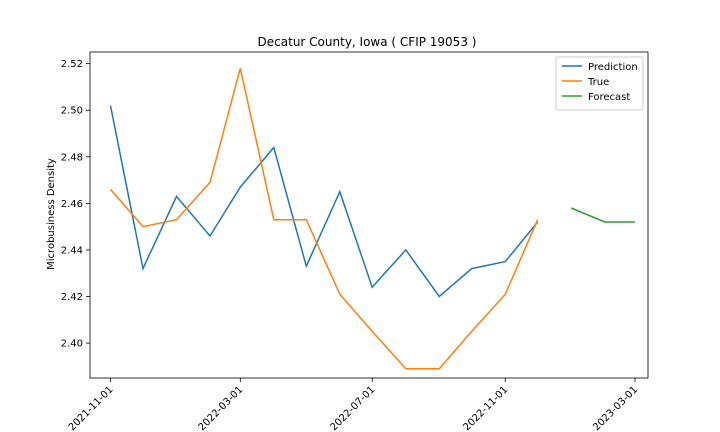 This screenshot has width=720, height=432. Describe the element at coordinates (72, 250) in the screenshot. I see `y-tick-label: 2.44` at that location.